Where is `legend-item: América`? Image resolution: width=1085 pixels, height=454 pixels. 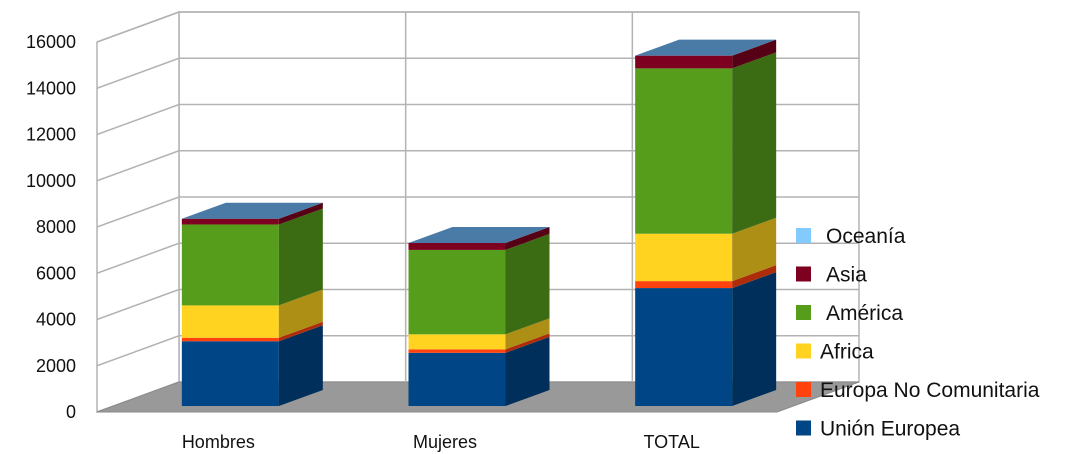
legend-item: América is located at coordinates (849, 313).